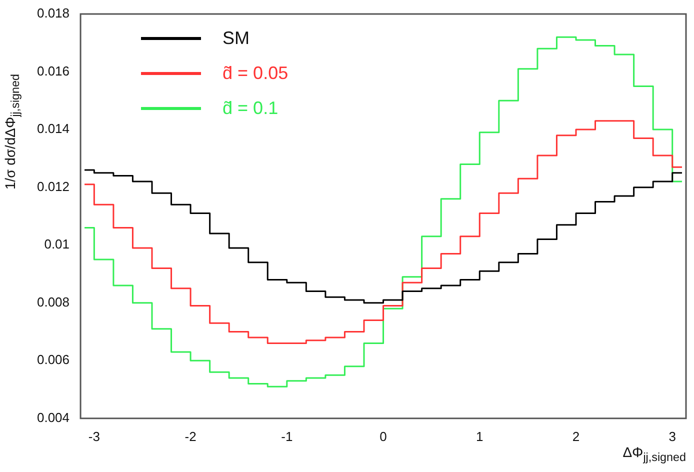 The width and height of the screenshot is (694, 472). What do you see at coordinates (53, 360) in the screenshot?
I see `y-tick-label: 0.006` at bounding box center [53, 360].